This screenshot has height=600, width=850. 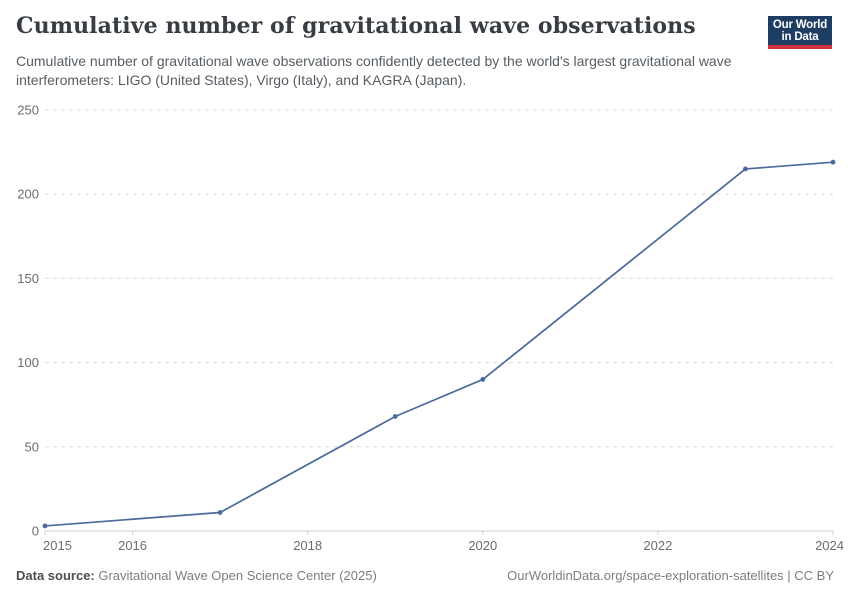 What do you see at coordinates (829, 545) in the screenshot?
I see `x-tick-label: 2024` at bounding box center [829, 545].